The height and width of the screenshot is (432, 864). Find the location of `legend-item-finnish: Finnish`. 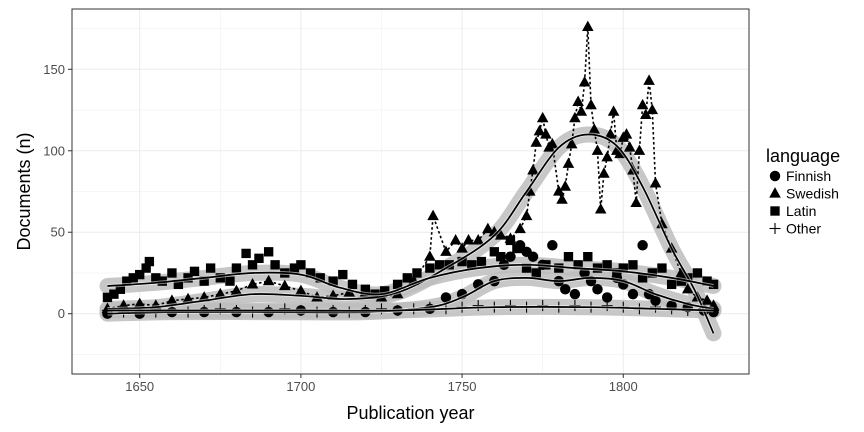

legend-item-finnish: Finnish is located at coordinates (800, 176).